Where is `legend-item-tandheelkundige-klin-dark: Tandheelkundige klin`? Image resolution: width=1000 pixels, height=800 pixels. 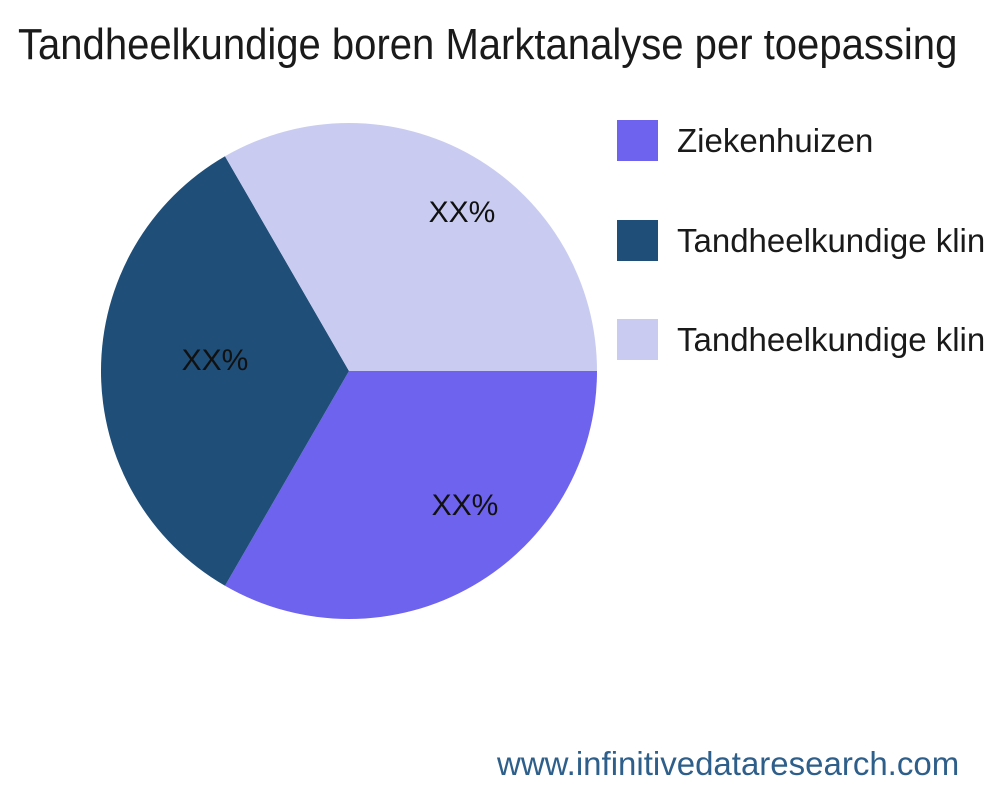 legend-item-tandheelkundige-klin-dark: Tandheelkundige klin is located at coordinates (801, 240).